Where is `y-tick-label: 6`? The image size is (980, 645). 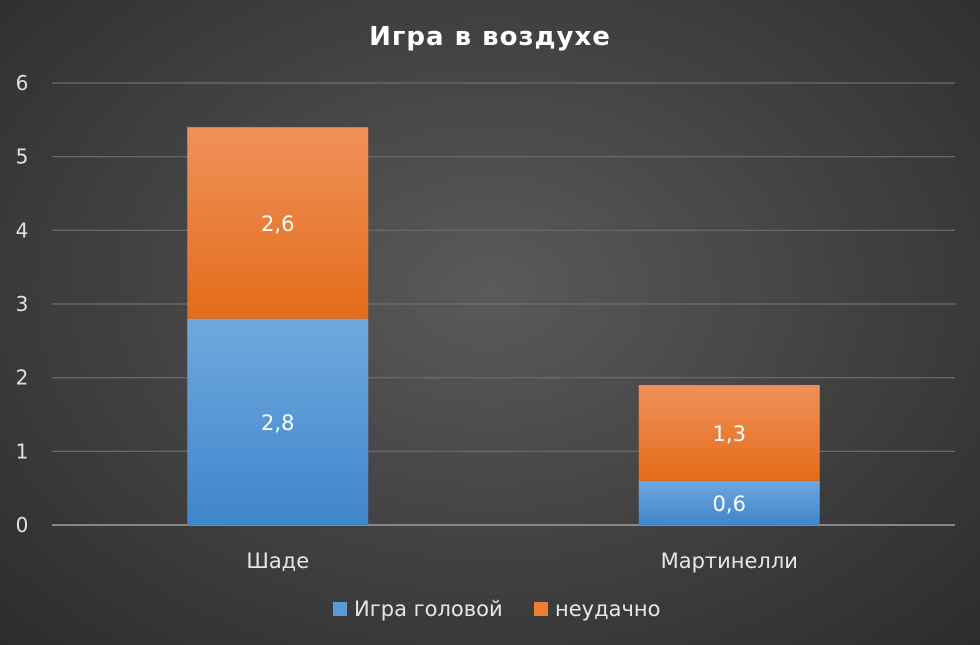 y-tick-label: 6 is located at coordinates (22, 83).